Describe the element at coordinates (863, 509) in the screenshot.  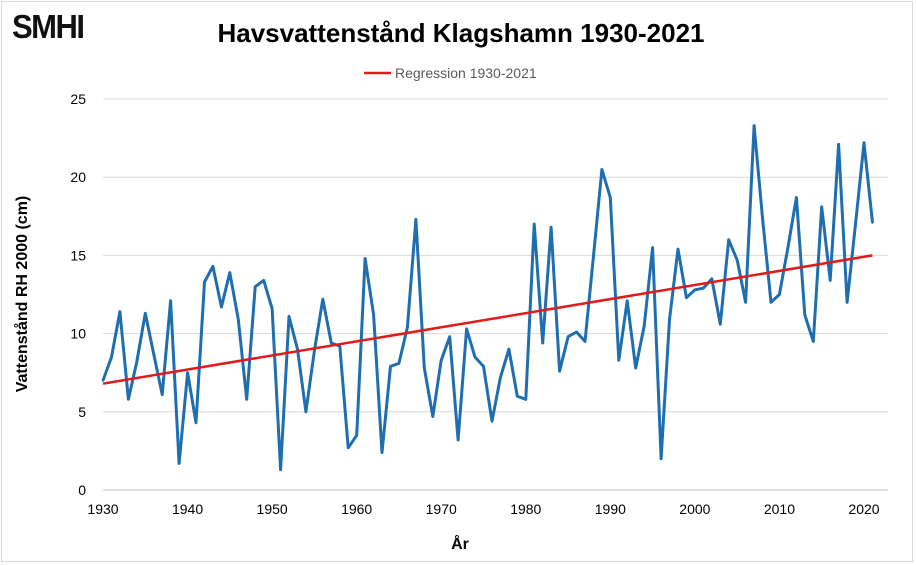
I see `x-tick-label: 2020` at that location.